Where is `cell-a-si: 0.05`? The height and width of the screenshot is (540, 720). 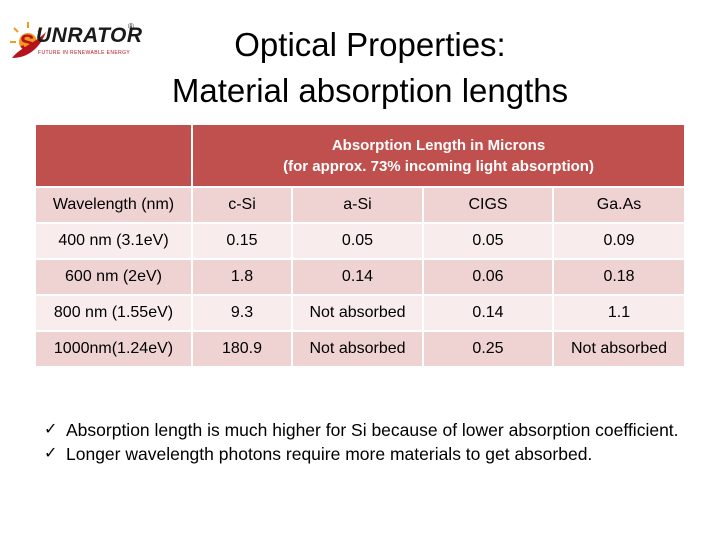
cell-a-si: 0.05 is located at coordinates (357, 240).